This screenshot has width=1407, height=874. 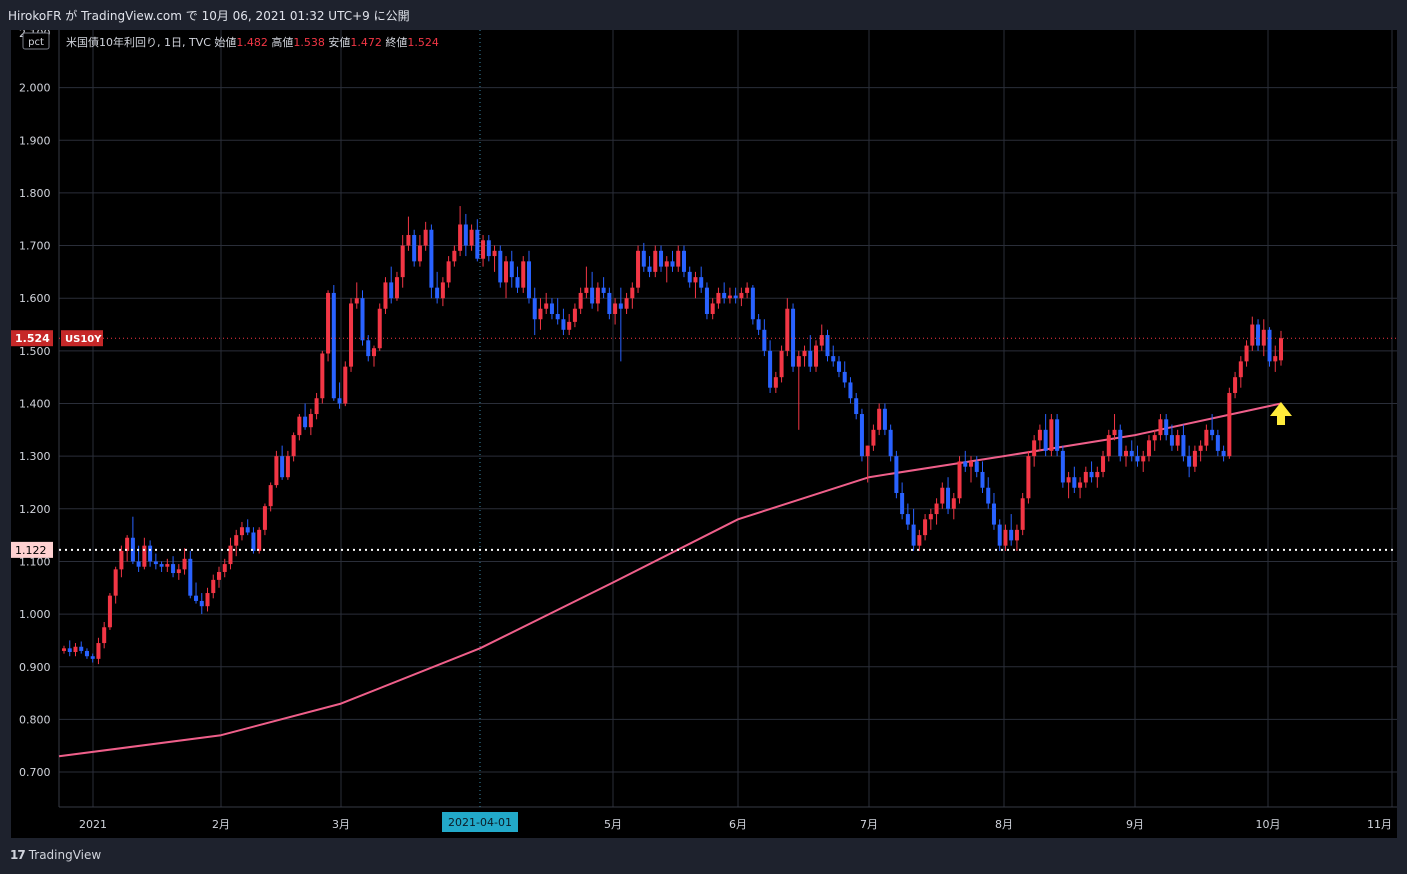 I want to click on arrow-shape, so click(x=1281, y=413).